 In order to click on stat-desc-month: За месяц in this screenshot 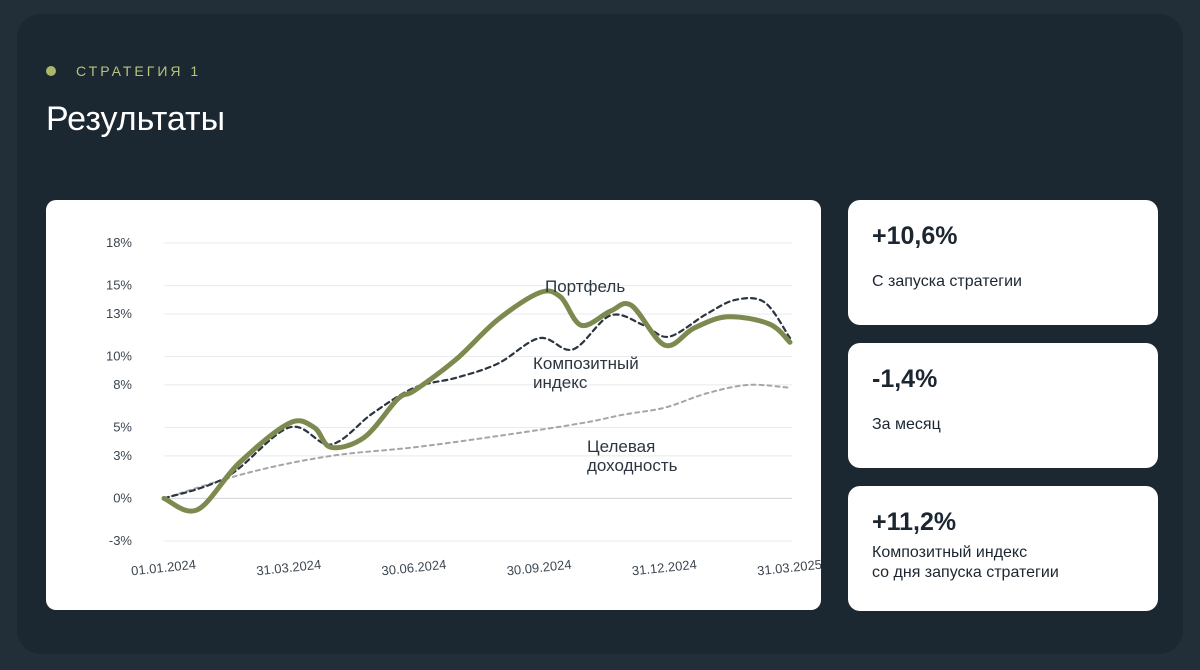, I will do `click(906, 425)`.